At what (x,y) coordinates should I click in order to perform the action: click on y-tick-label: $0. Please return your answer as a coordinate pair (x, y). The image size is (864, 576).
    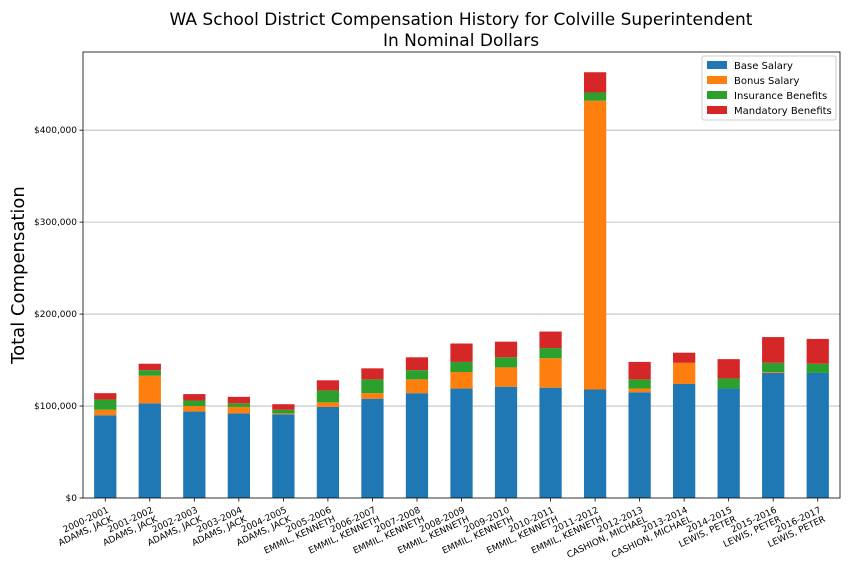
    Looking at the image, I should click on (72, 499).